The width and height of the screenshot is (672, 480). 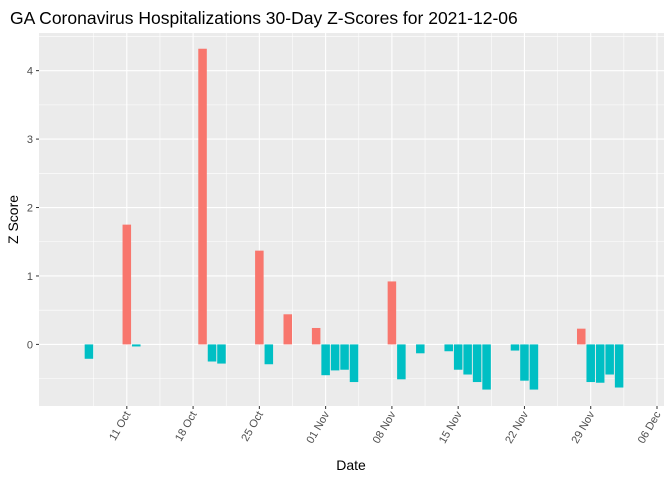 What do you see at coordinates (30, 140) in the screenshot?
I see `y-tick-label: 3` at bounding box center [30, 140].